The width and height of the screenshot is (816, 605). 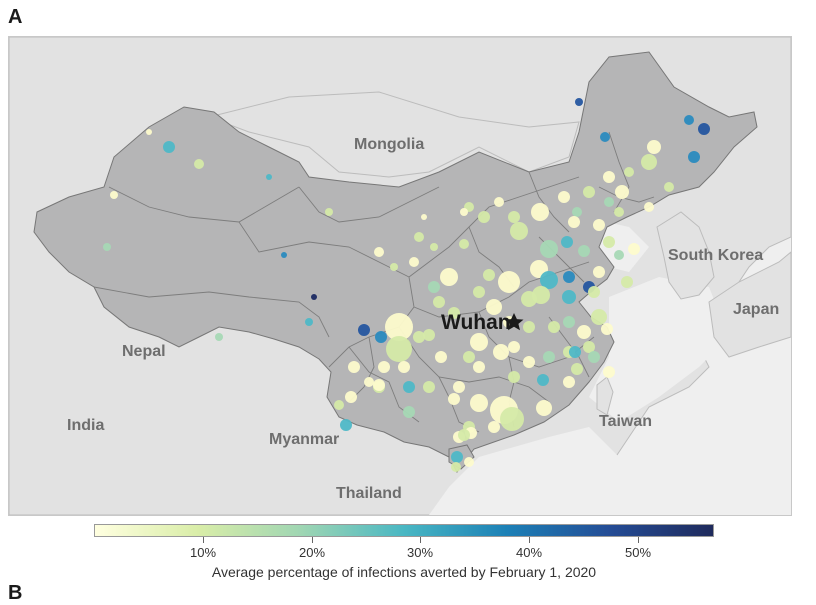 What do you see at coordinates (404, 530) in the screenshot?
I see `legend-gradient-bar` at bounding box center [404, 530].